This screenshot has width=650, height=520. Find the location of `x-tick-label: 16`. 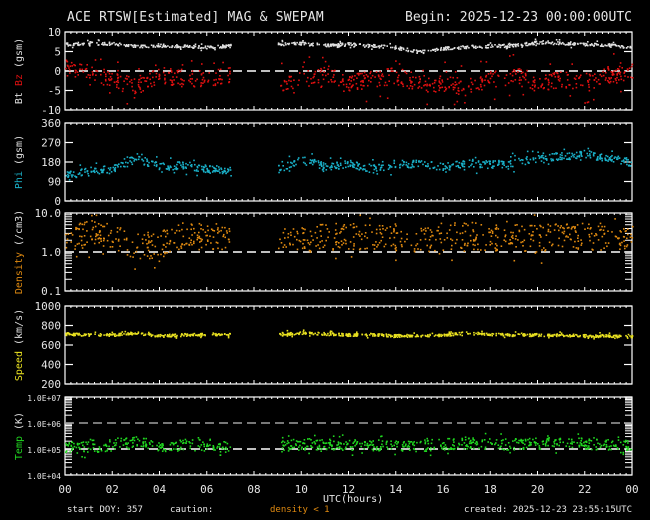

x-tick-label: 16 is located at coordinates (442, 489).